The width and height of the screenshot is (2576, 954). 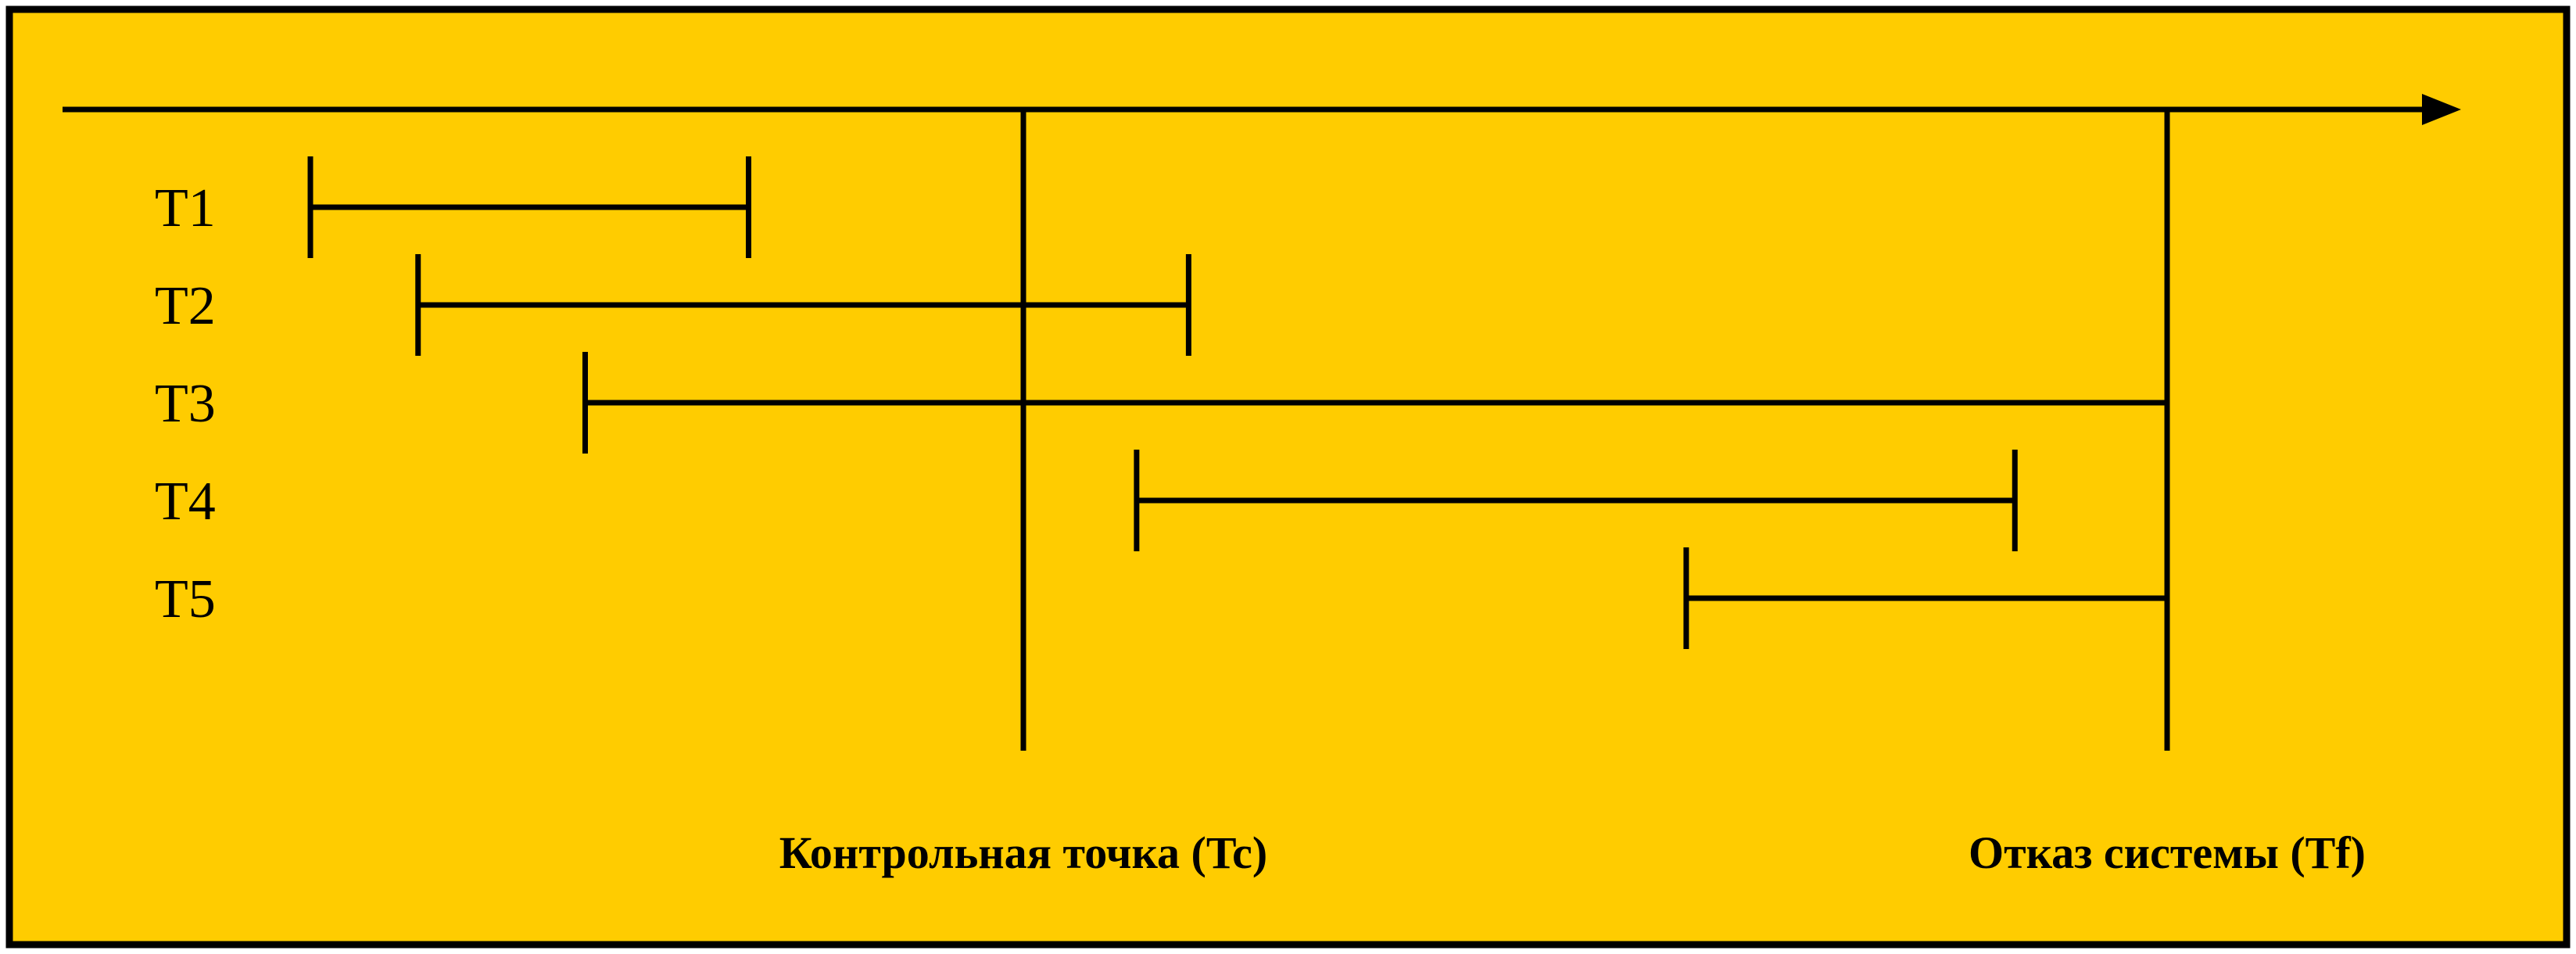 I want to click on checkpoint-label: Контрольная точка (Tc), so click(x=1024, y=853).